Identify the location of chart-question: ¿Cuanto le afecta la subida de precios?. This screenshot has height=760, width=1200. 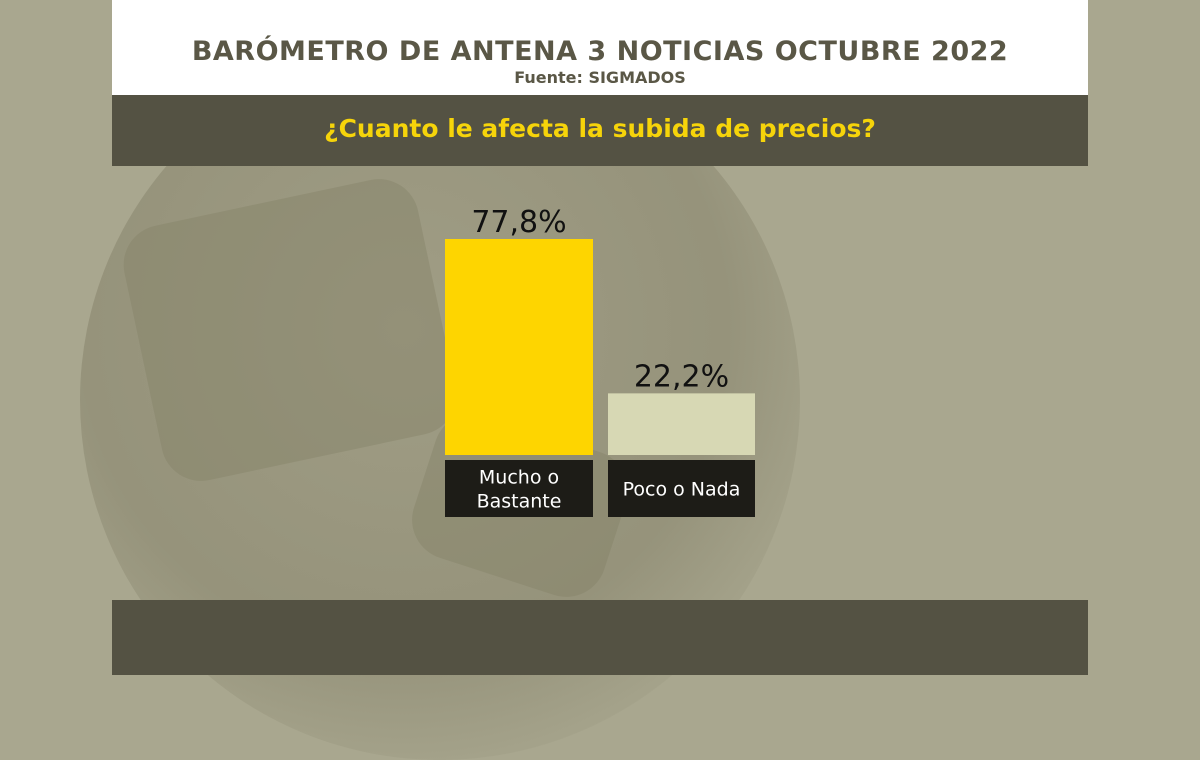
(600, 128).